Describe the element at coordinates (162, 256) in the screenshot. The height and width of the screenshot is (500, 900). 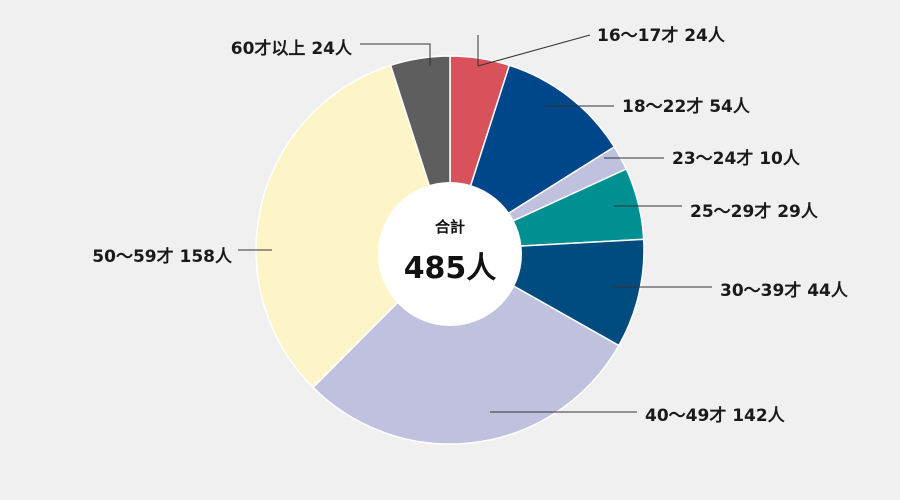
I see `slice-label: 50～59才 158人` at that location.